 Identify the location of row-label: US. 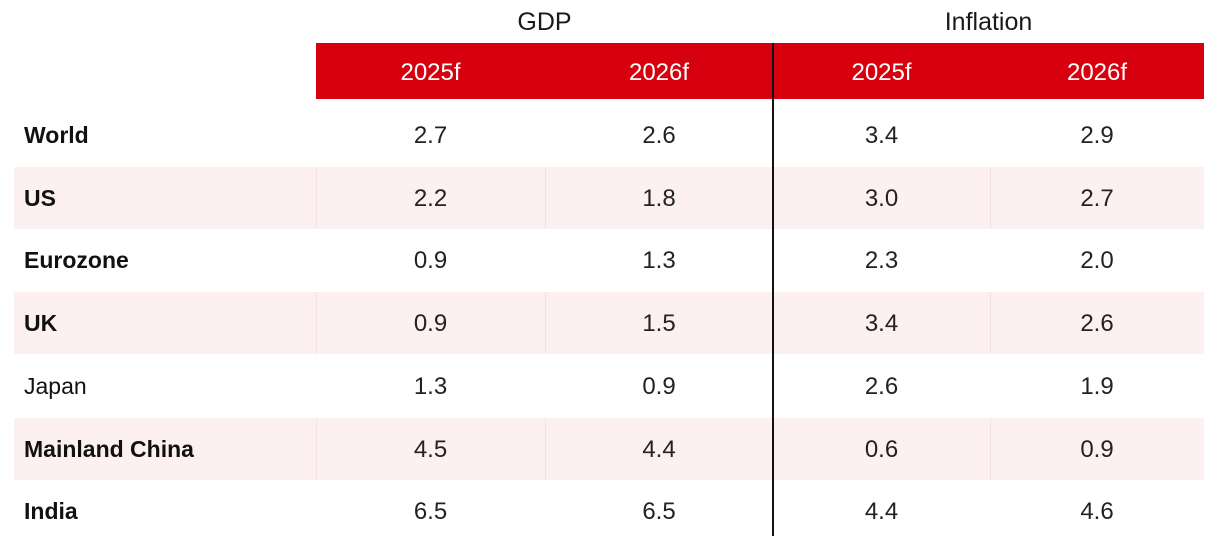
(40, 198).